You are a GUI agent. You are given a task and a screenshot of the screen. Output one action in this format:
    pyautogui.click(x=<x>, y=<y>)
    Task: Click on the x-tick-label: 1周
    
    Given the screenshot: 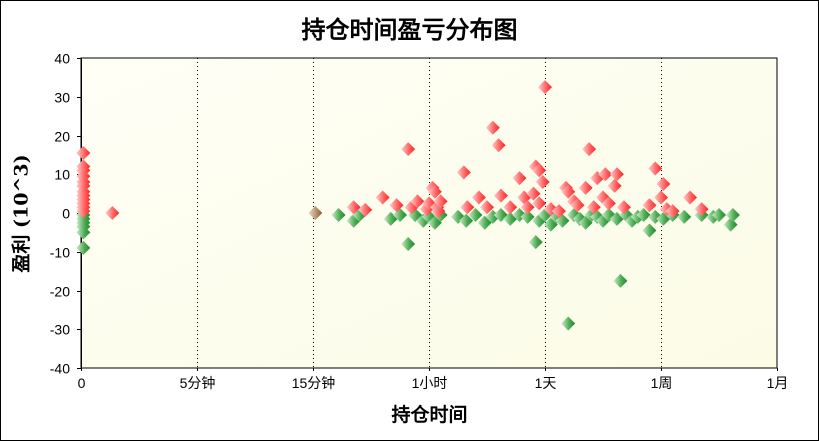 What is the action you would take?
    pyautogui.click(x=662, y=383)
    